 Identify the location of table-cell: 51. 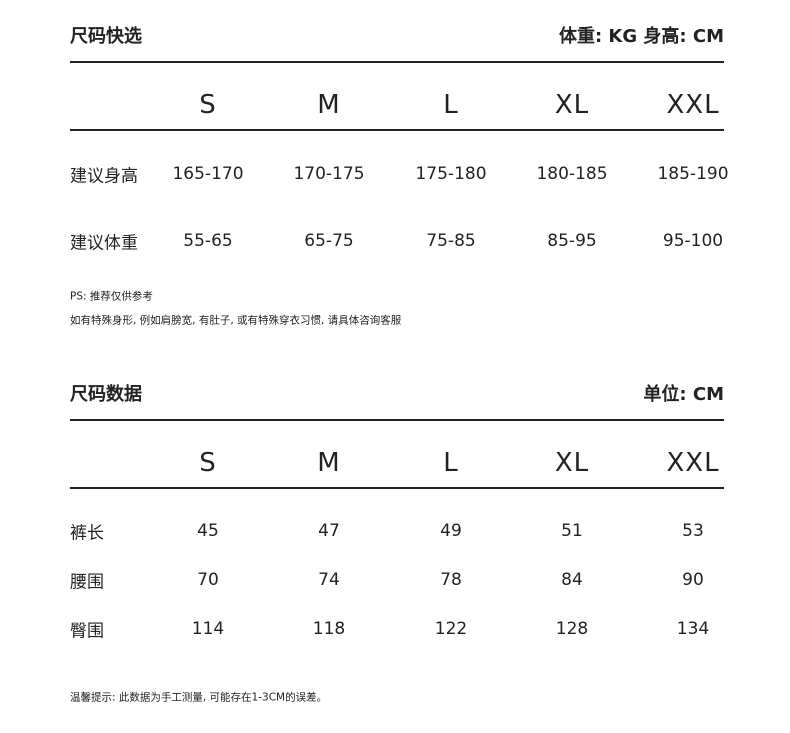
(572, 531).